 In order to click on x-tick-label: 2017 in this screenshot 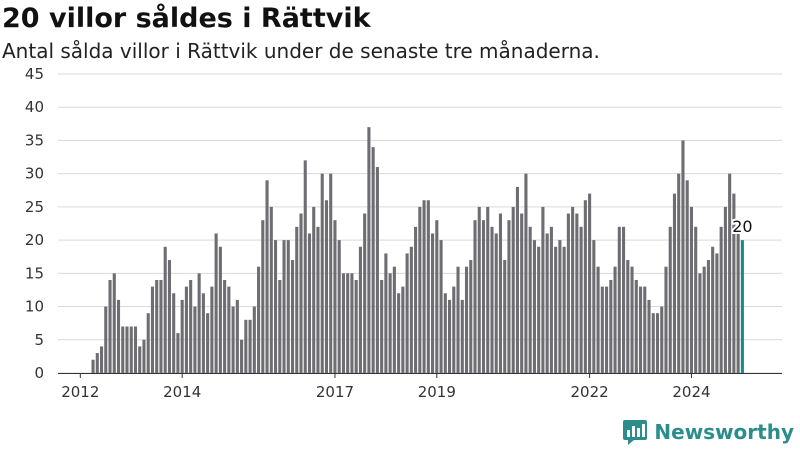, I will do `click(335, 392)`.